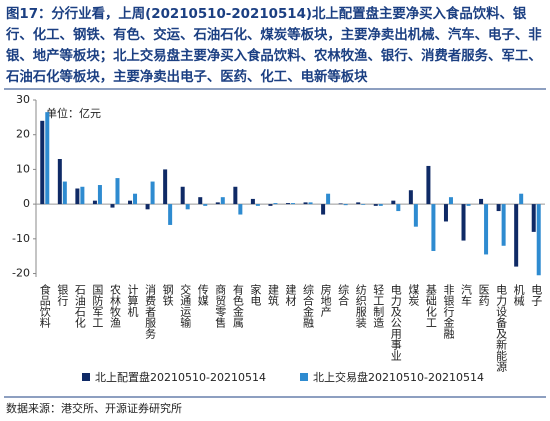  Describe the element at coordinates (360, 306) in the screenshot. I see `x-tick-label: 纺织服装` at that location.